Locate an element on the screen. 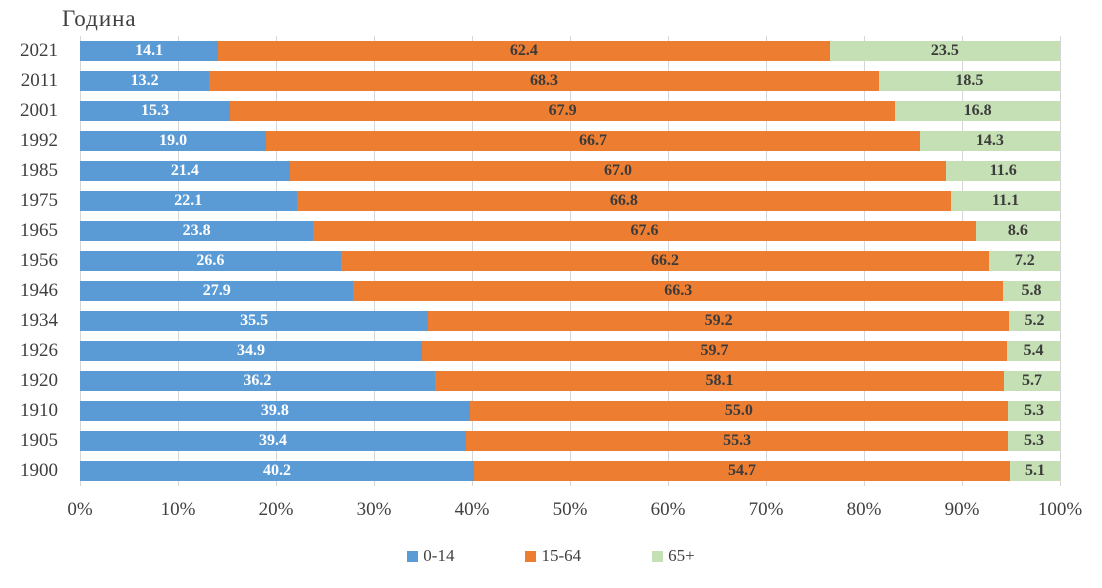  bar-row: 40.2 54.7 5.1 is located at coordinates (570, 471).